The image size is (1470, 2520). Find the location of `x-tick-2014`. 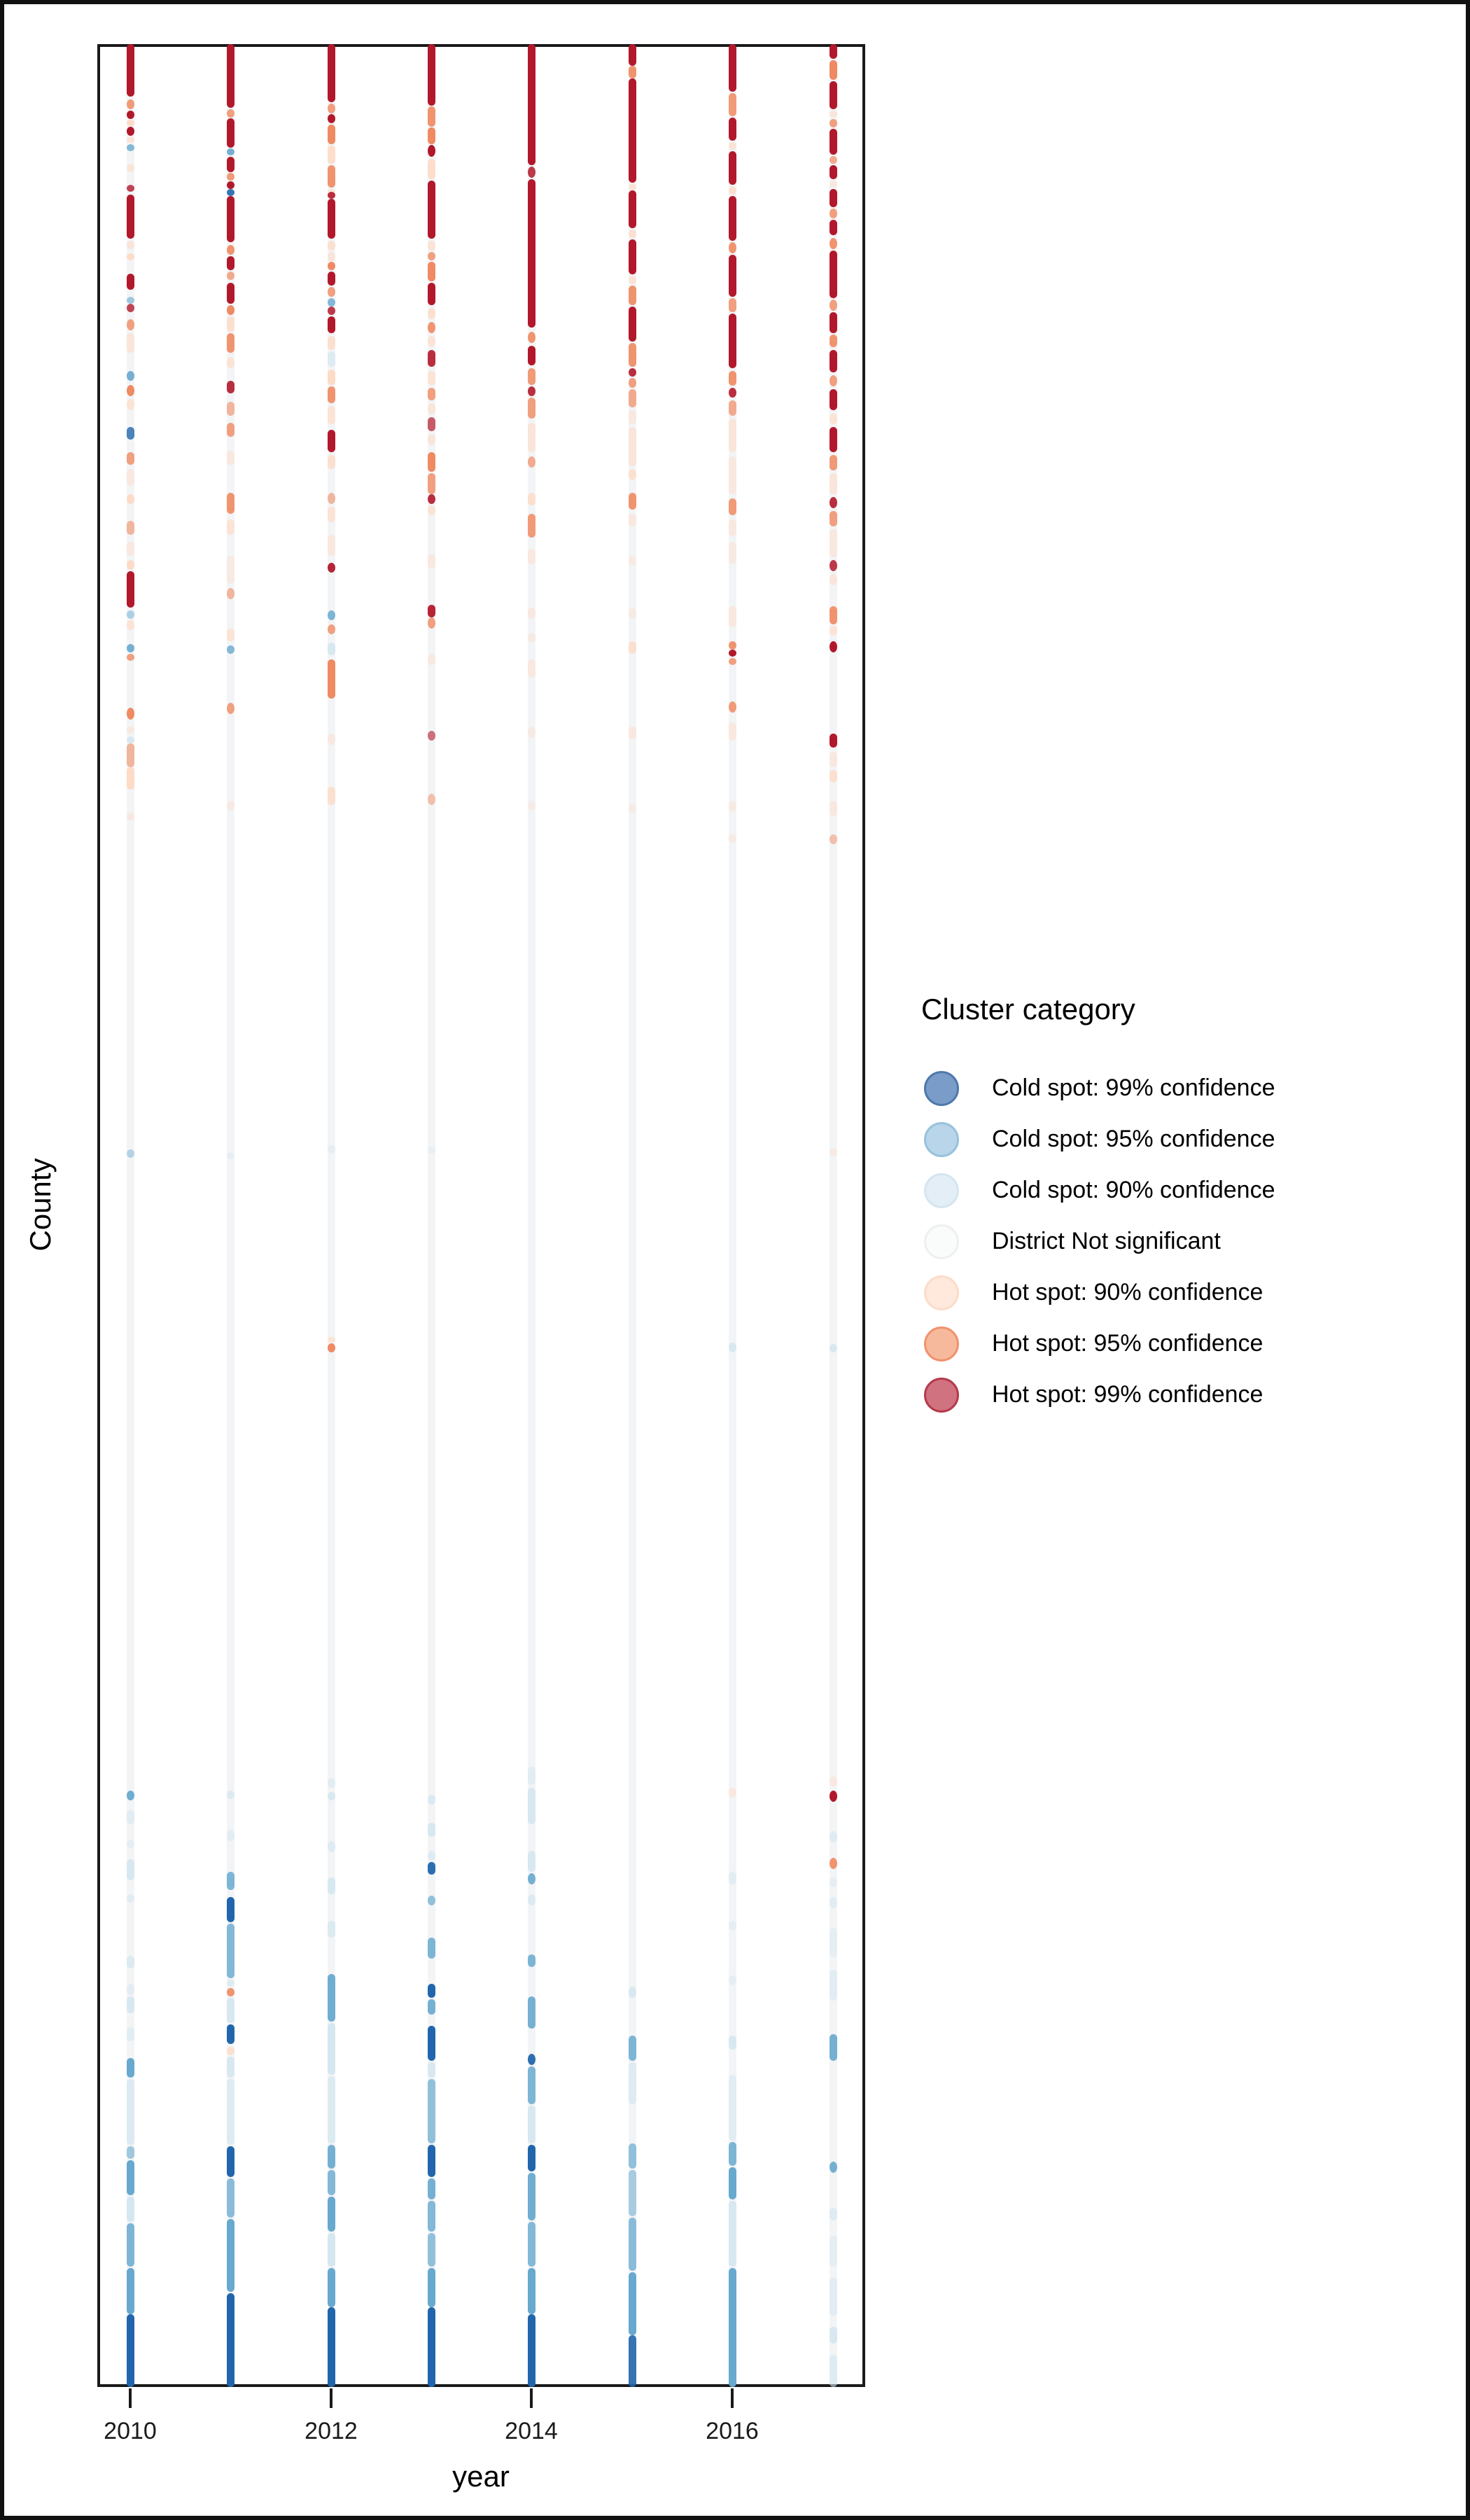

x-tick-2014 is located at coordinates (531, 2398).